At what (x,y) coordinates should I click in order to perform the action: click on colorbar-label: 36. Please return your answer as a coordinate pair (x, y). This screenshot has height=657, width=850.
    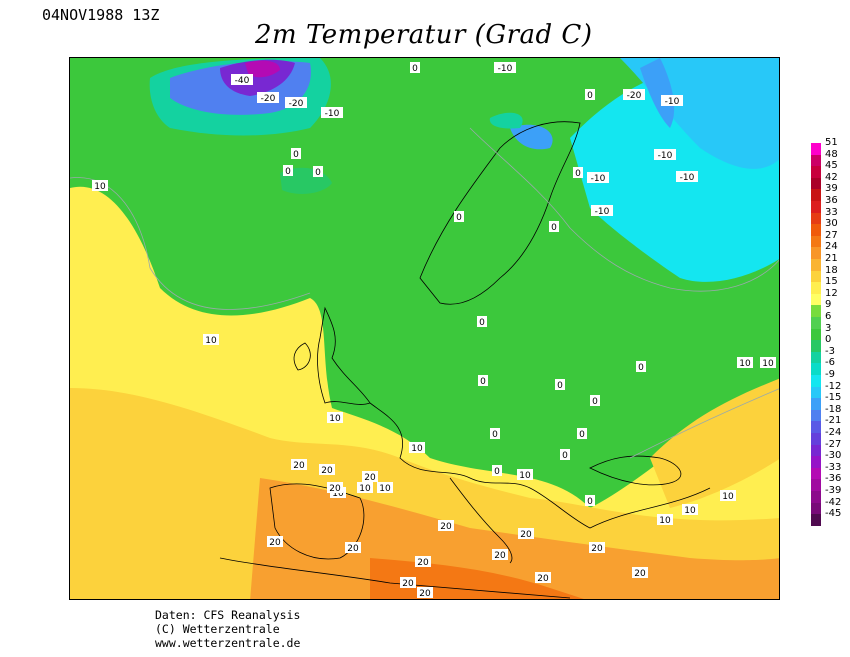
    Looking at the image, I should click on (831, 200).